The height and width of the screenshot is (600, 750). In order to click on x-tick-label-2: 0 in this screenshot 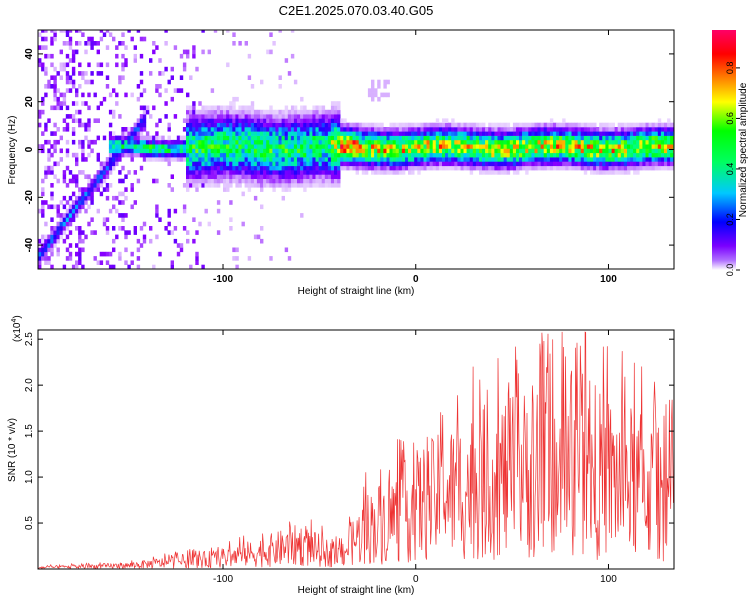, I will do `click(416, 579)`.